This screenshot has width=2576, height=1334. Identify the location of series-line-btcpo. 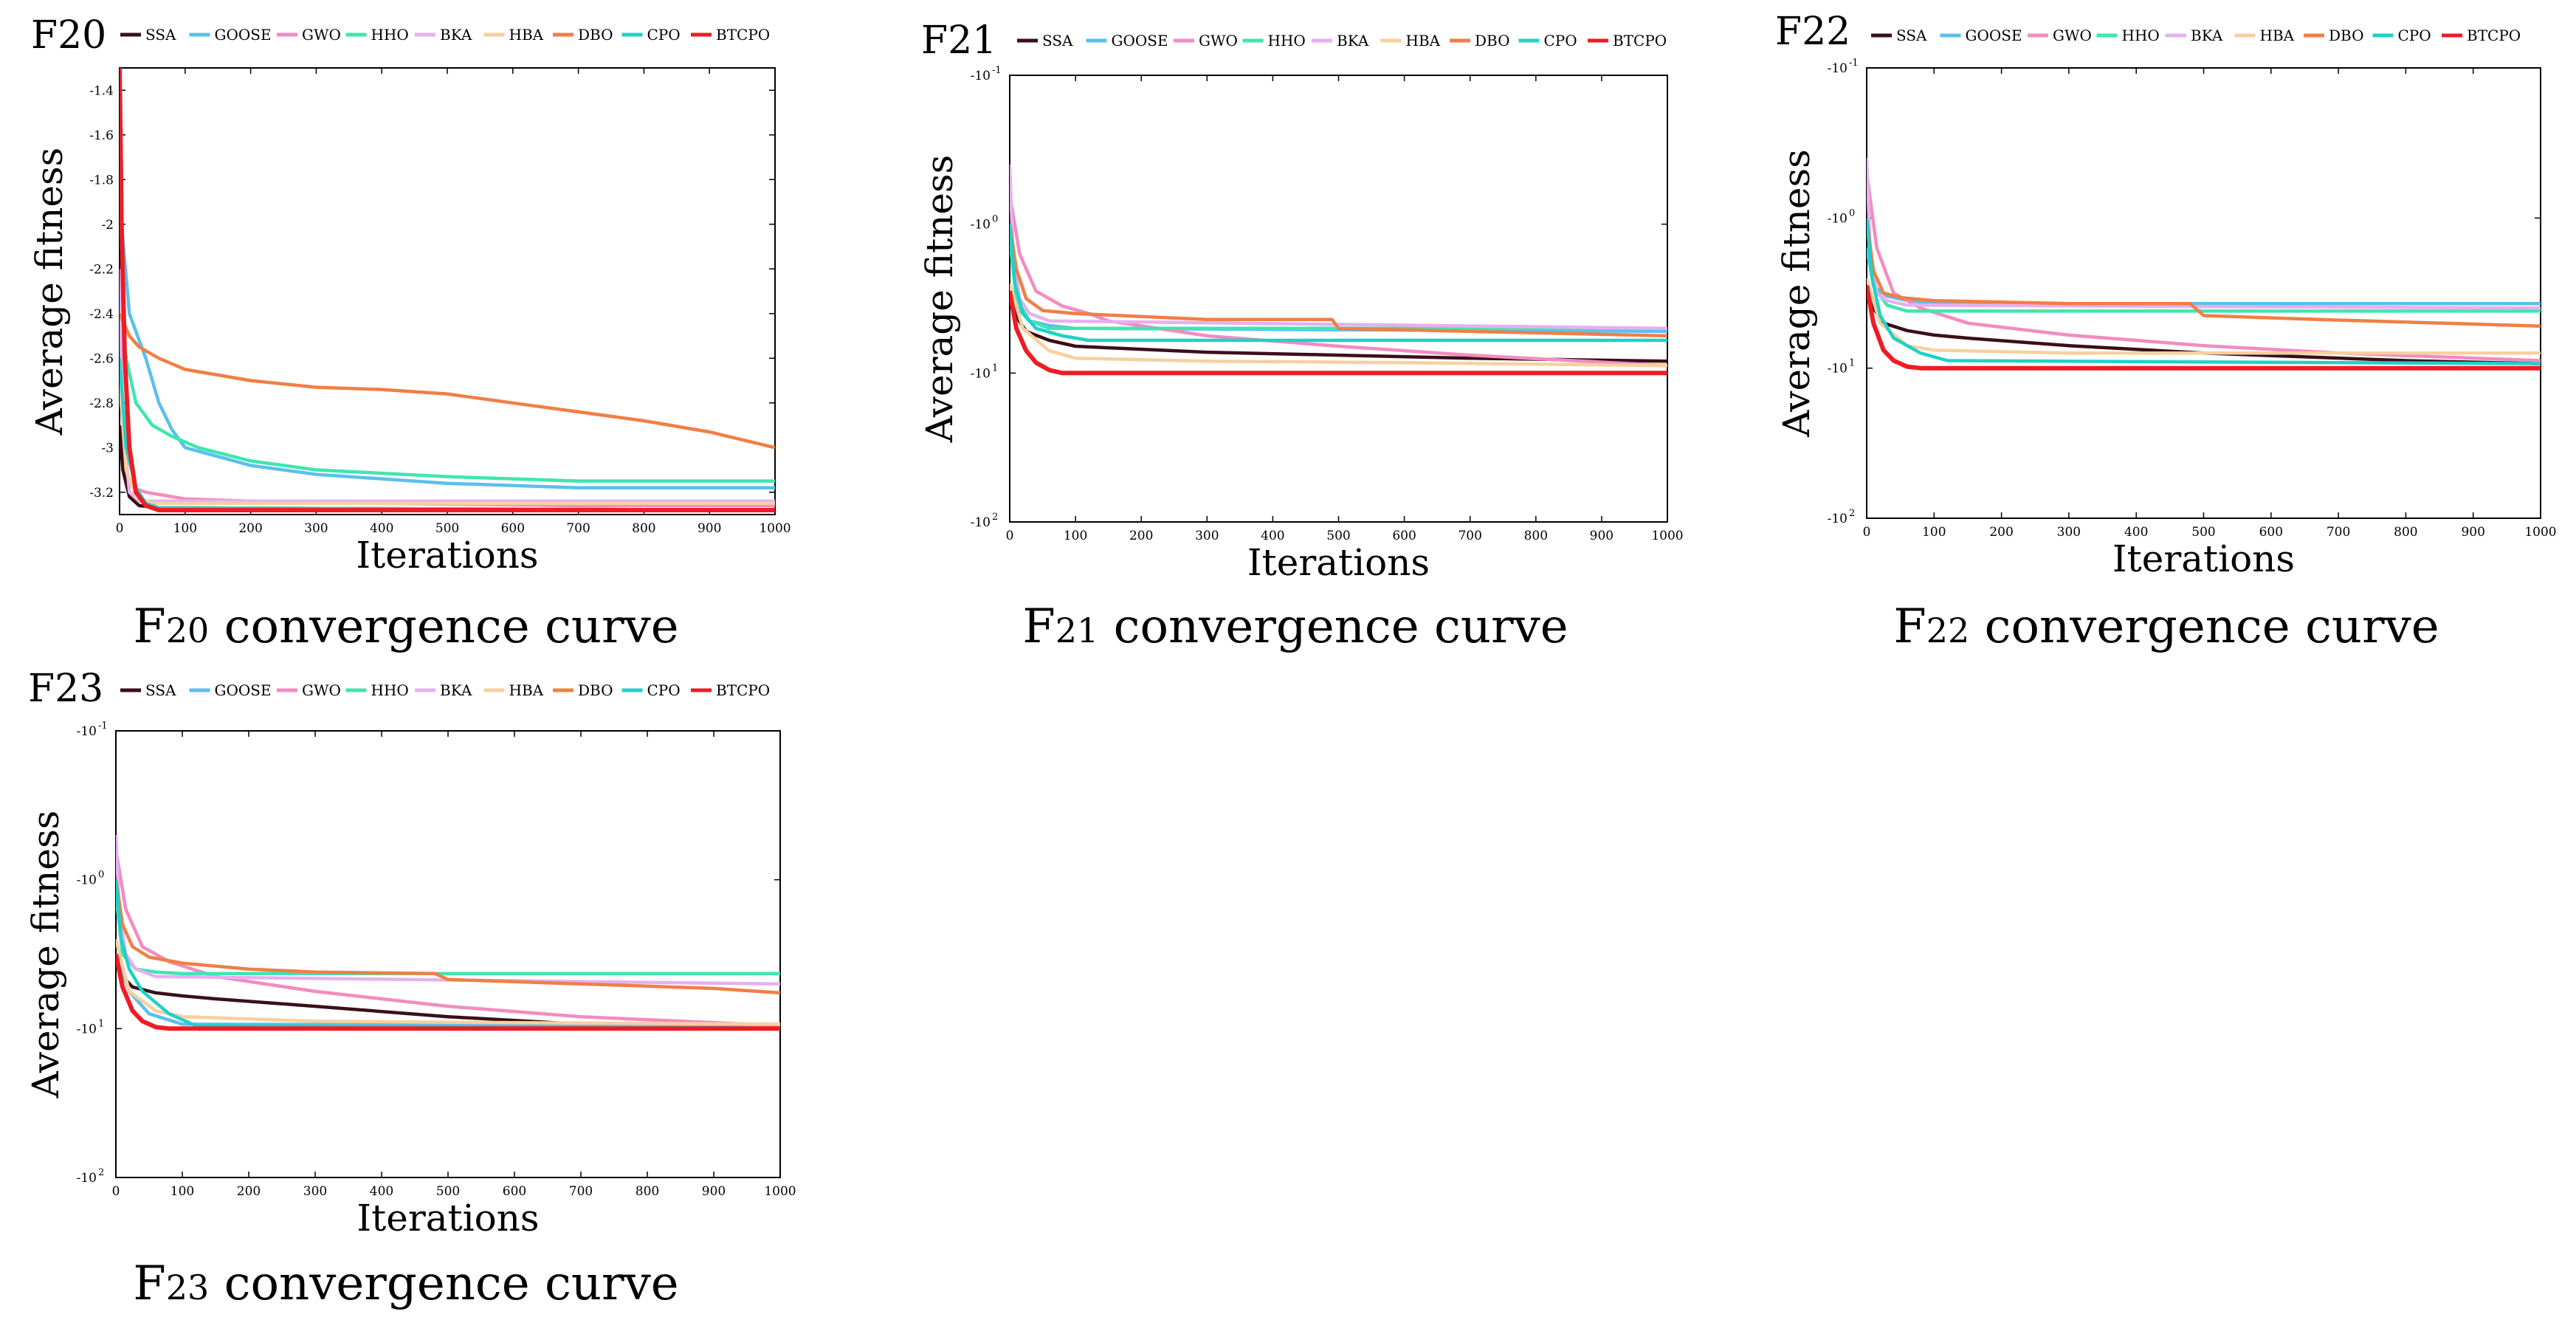
(1339, 333).